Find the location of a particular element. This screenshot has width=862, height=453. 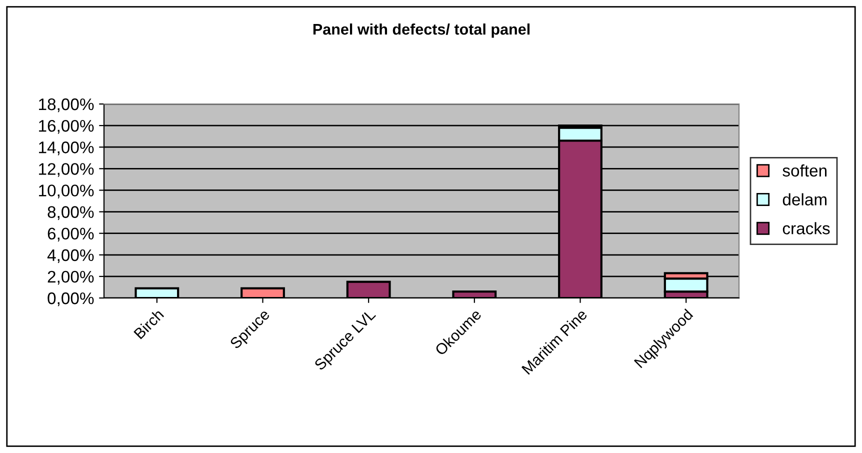

y-tick-label: 4,00% is located at coordinates (70, 256).